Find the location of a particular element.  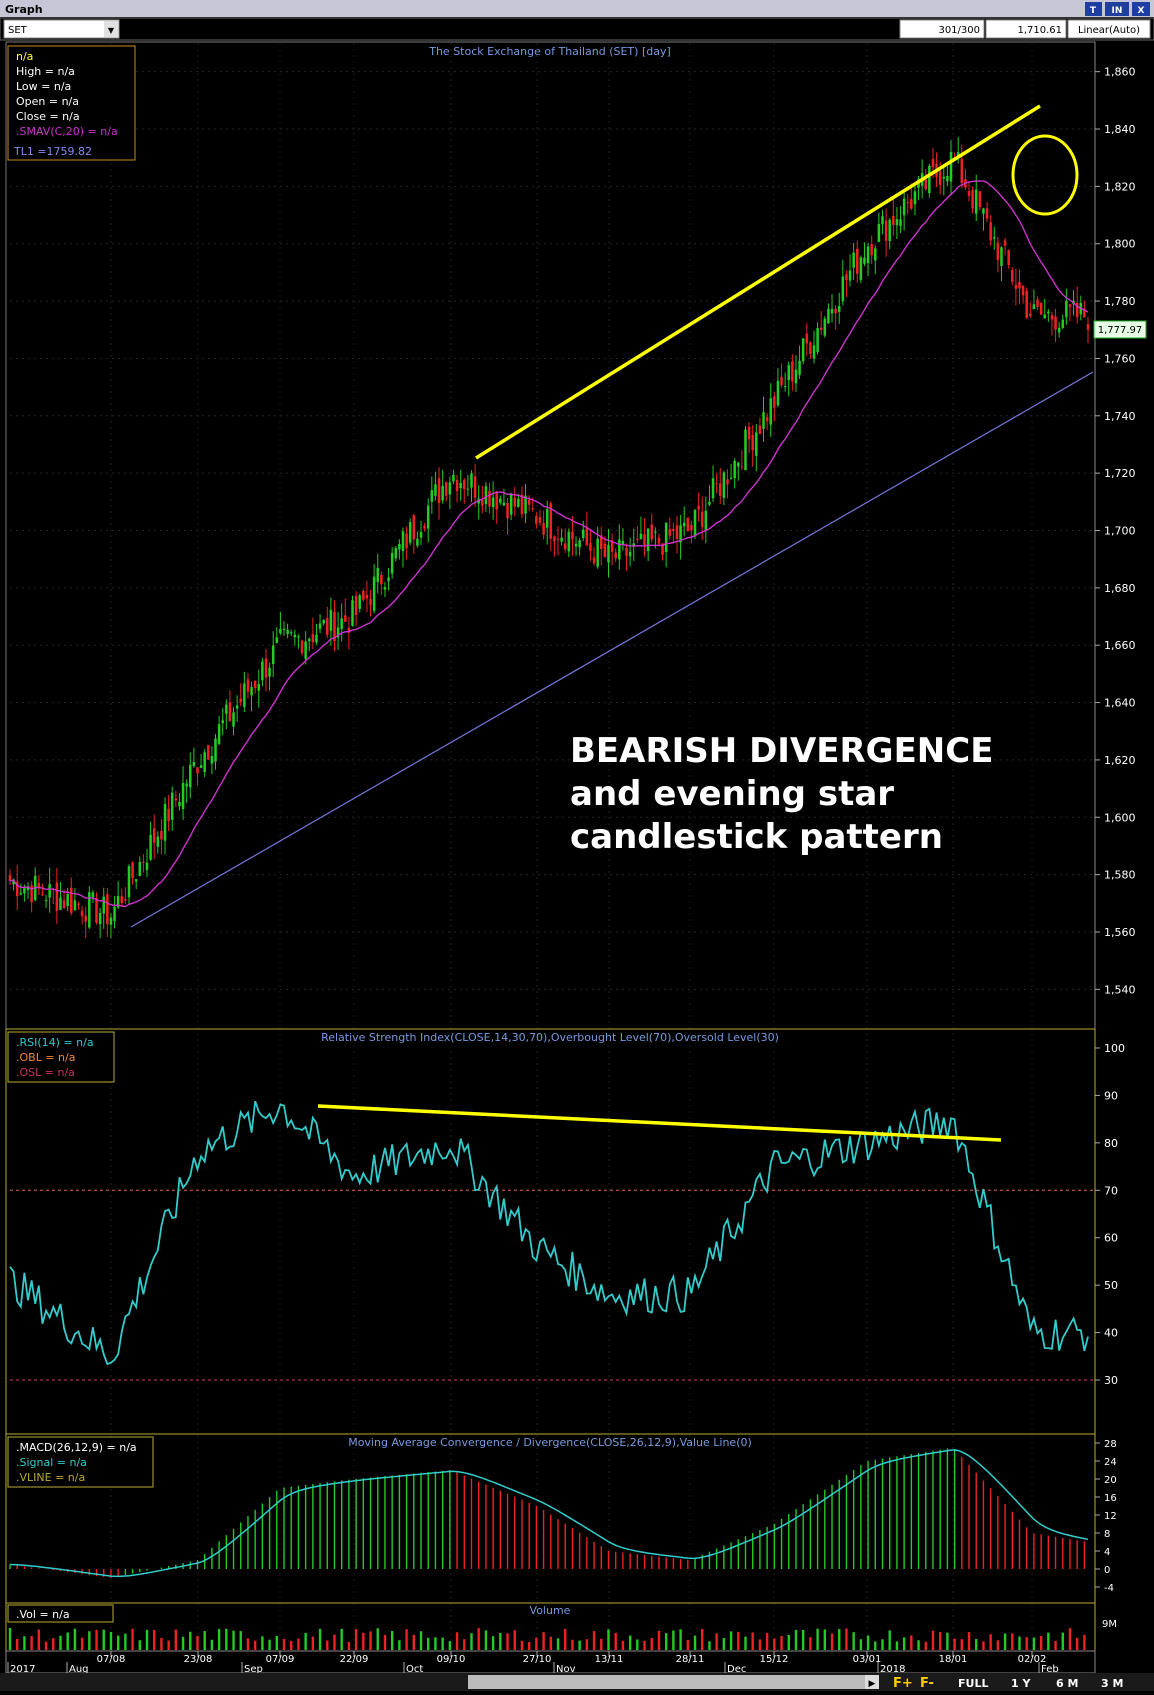

symbol-value: SET is located at coordinates (18, 30).